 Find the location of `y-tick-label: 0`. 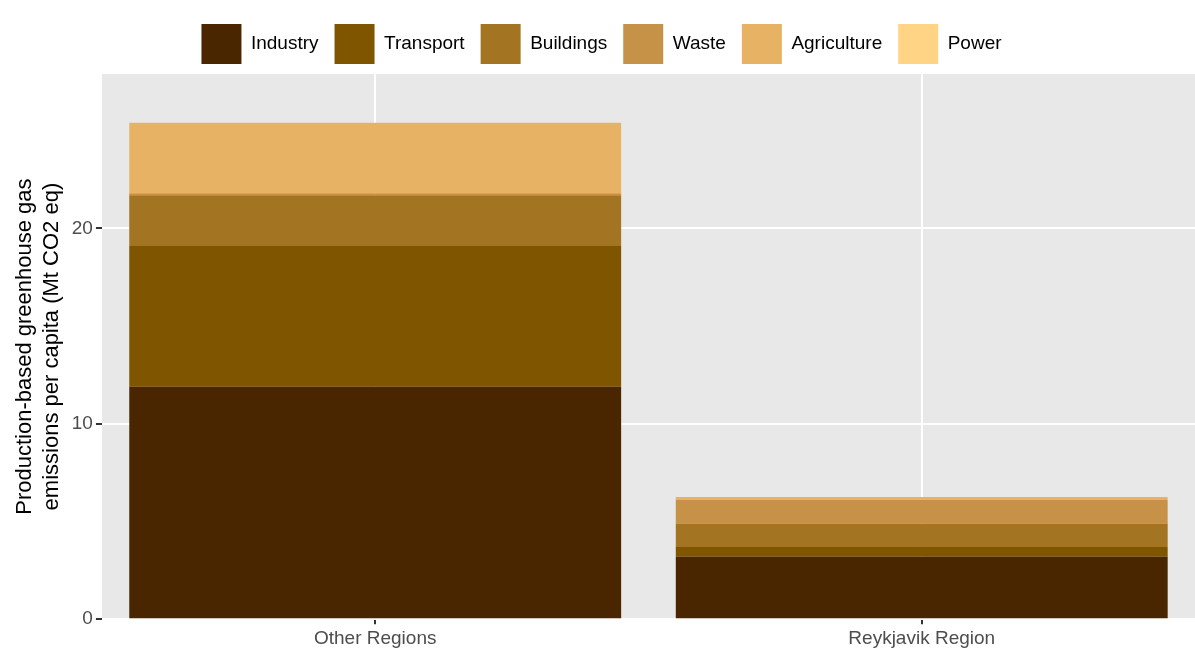

y-tick-label: 0 is located at coordinates (87, 618).